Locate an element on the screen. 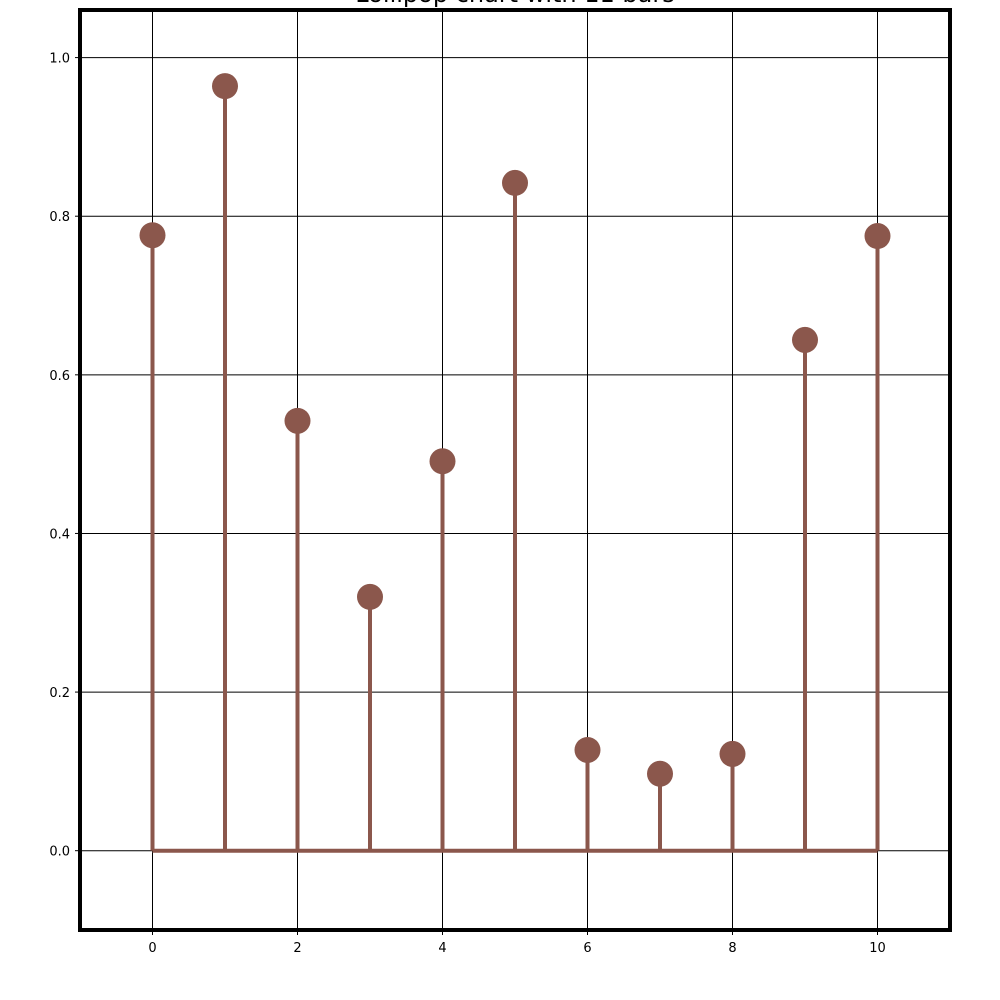 This screenshot has height=1000, width=1000. x-tick-label: 8 is located at coordinates (732, 948).